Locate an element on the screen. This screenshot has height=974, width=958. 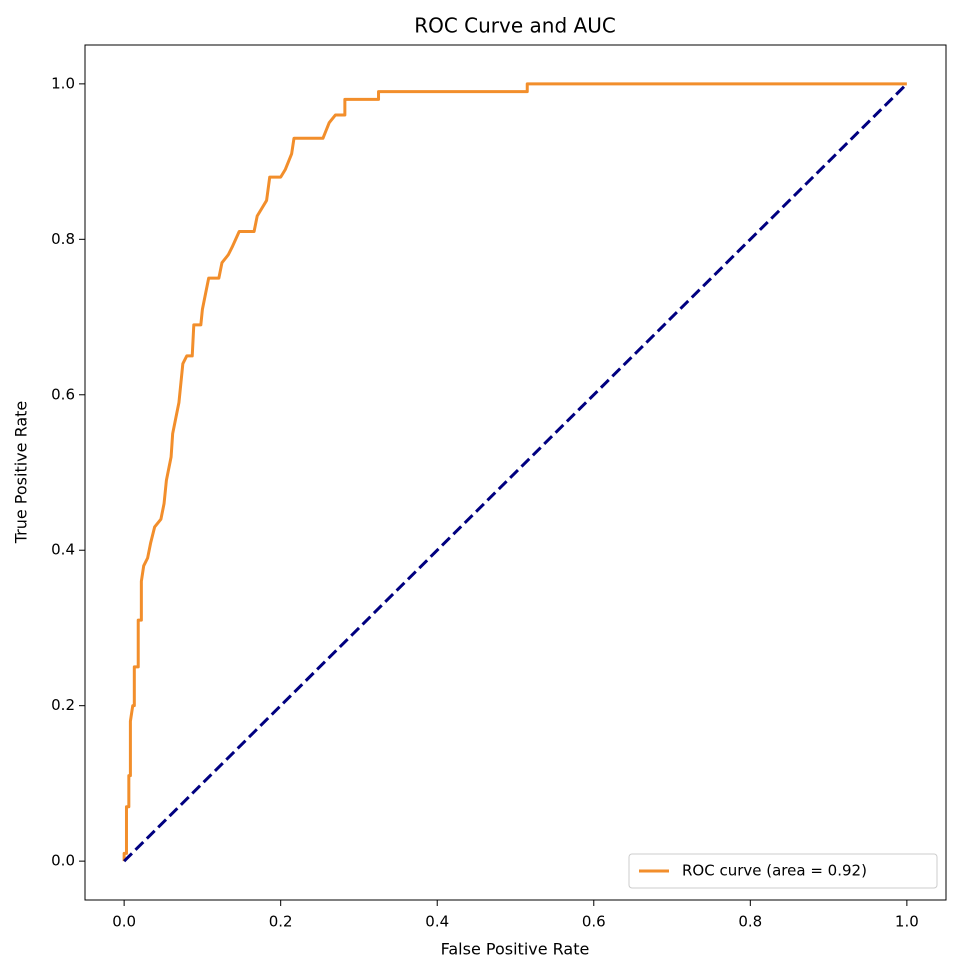
y-tick-label: 0.6 is located at coordinates (63, 394).